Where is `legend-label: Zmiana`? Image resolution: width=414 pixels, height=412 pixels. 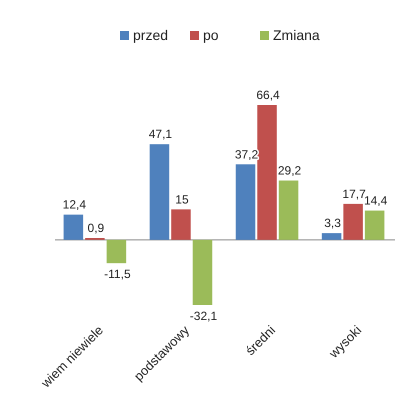
legend-label: Zmiana is located at coordinates (296, 35).